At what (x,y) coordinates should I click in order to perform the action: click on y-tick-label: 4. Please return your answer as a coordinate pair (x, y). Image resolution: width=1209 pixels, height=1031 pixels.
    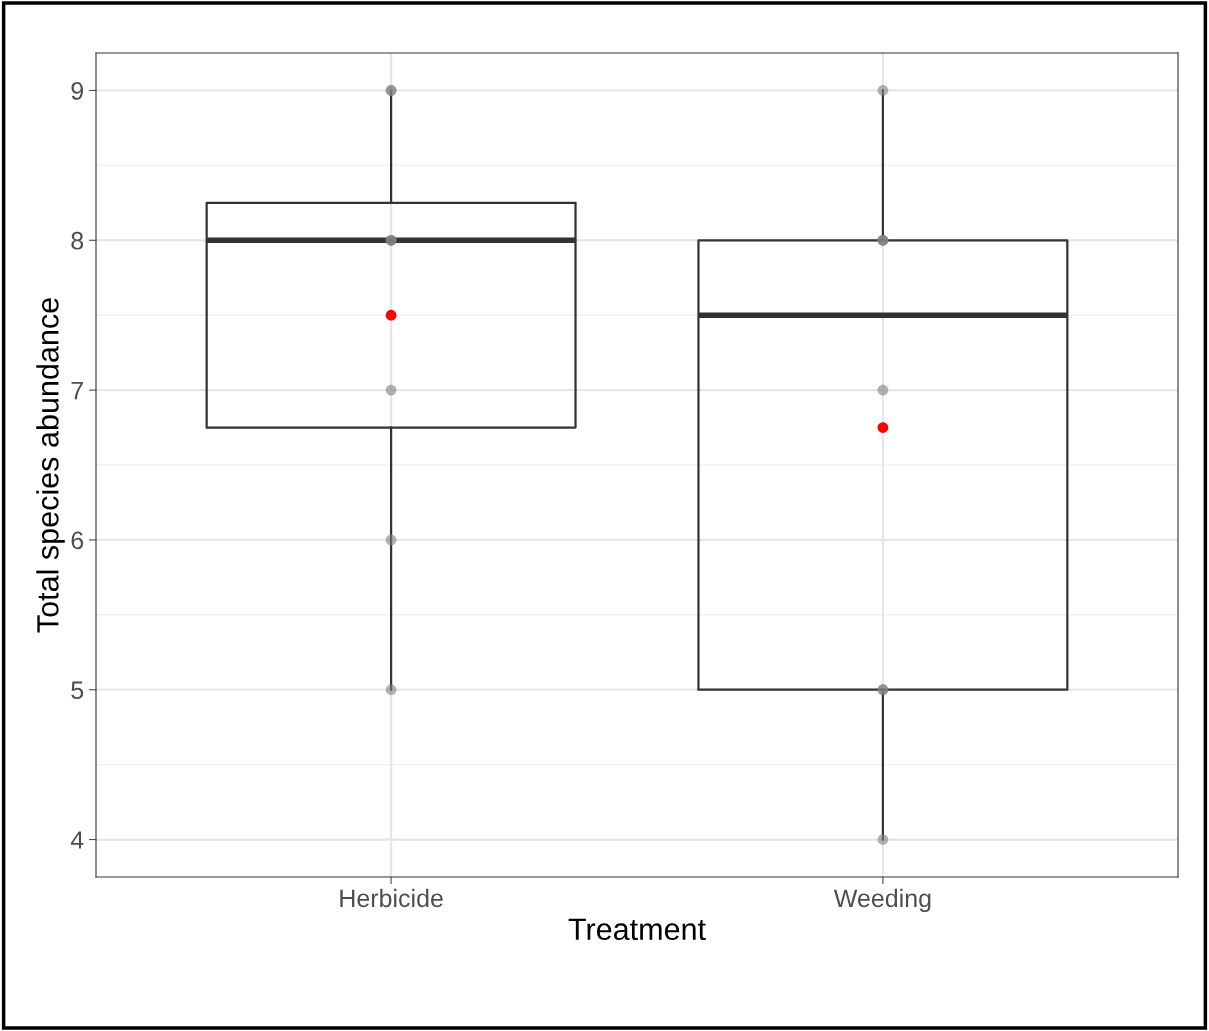
    Looking at the image, I should click on (77, 840).